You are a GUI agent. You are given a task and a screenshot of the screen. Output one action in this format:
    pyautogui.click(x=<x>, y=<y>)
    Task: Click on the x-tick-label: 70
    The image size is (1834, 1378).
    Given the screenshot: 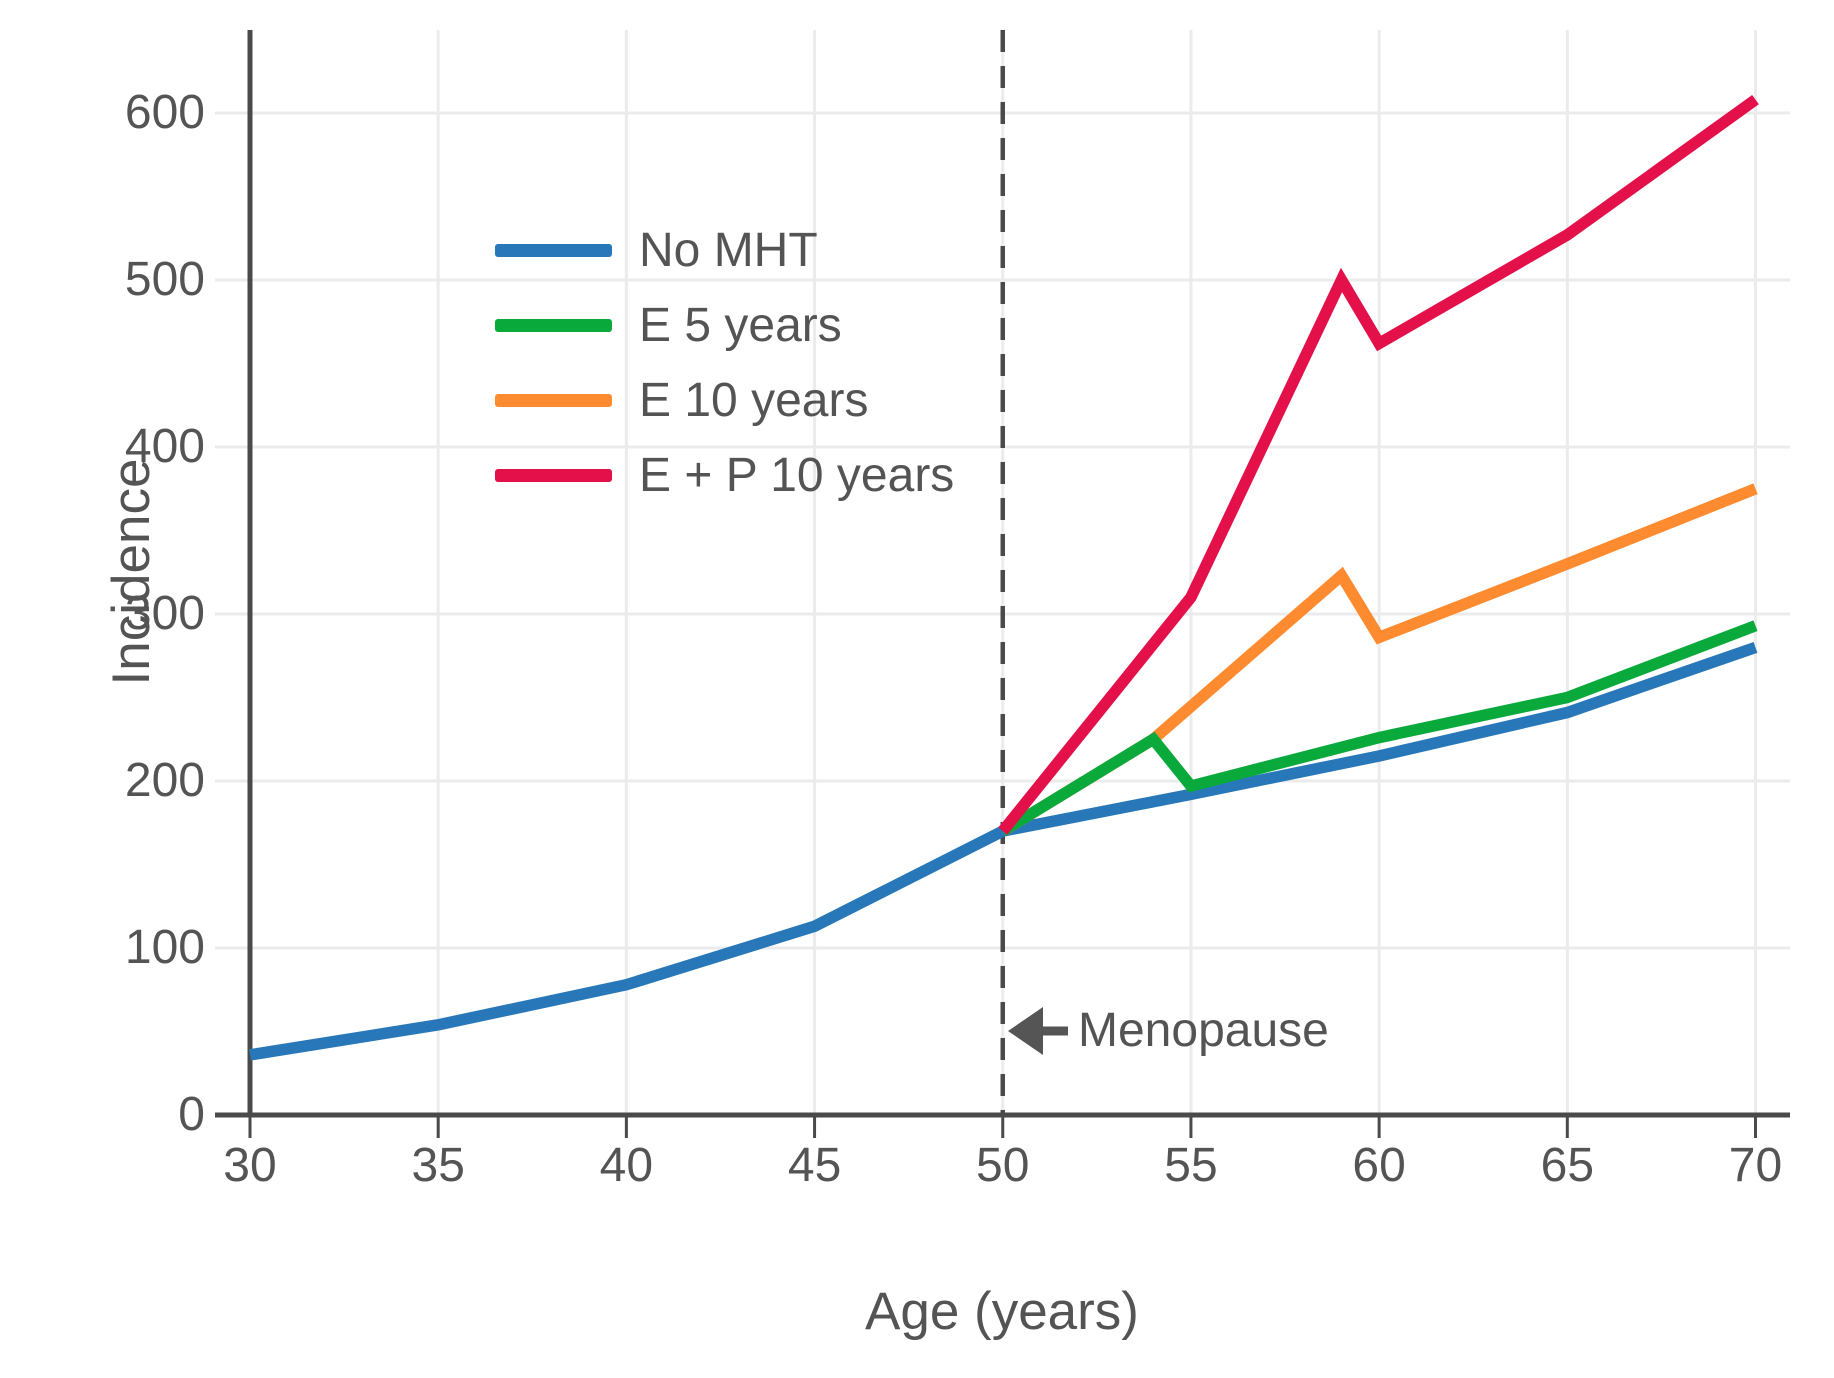 What is the action you would take?
    pyautogui.click(x=1755, y=1165)
    